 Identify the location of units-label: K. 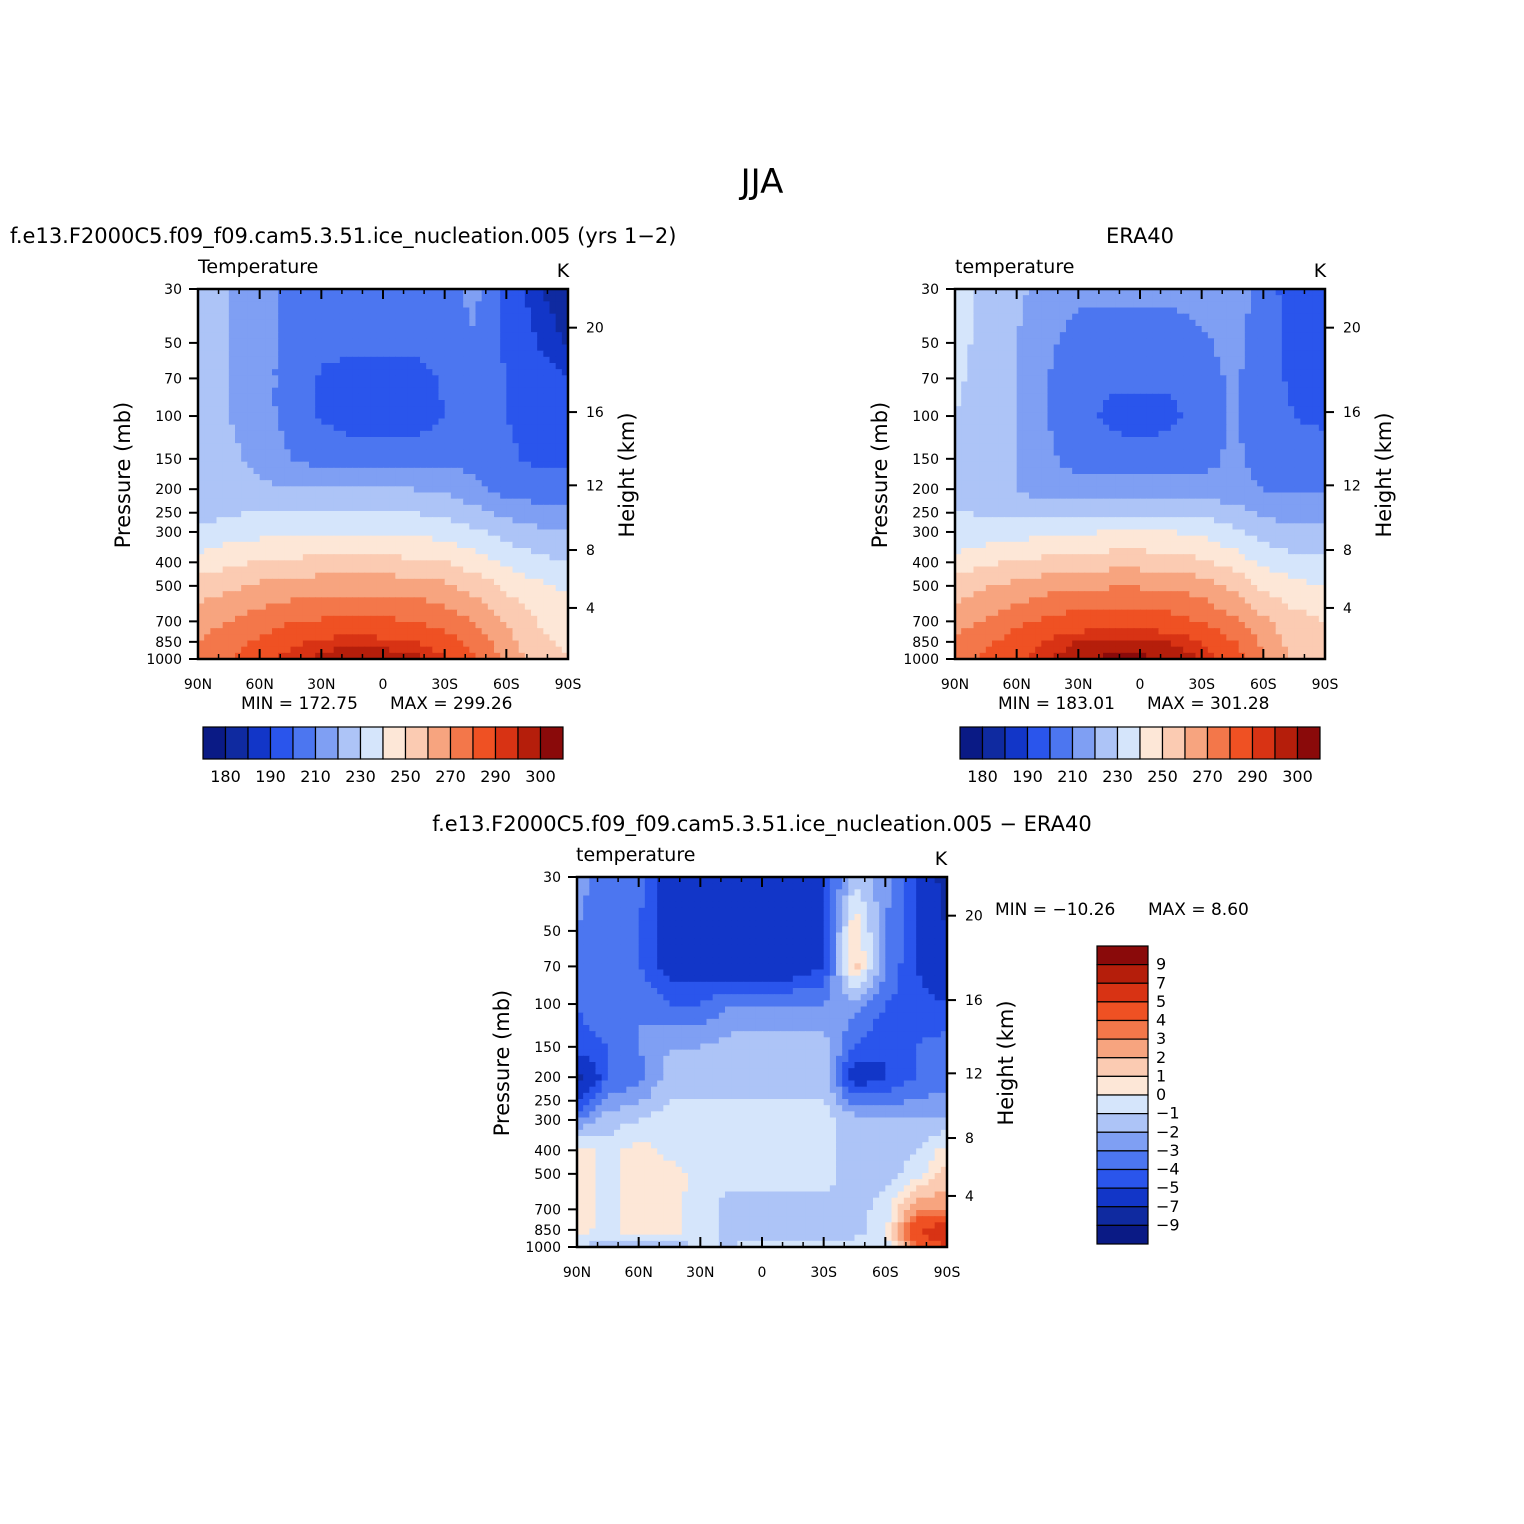
(563, 271).